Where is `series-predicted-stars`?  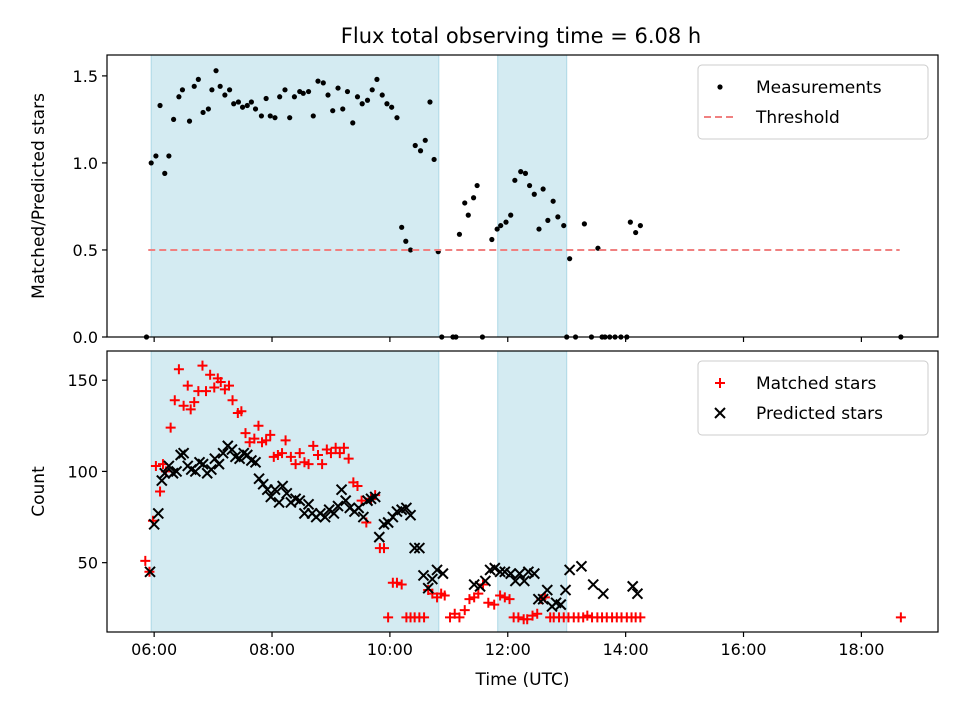
series-predicted-stars is located at coordinates (394, 526).